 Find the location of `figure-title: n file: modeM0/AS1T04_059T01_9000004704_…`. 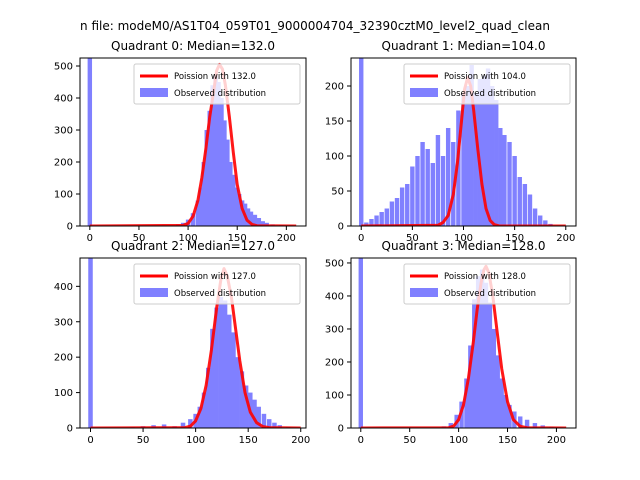

figure-title: n file: modeM0/AS1T04_059T01_9000004704_… is located at coordinates (315, 26).